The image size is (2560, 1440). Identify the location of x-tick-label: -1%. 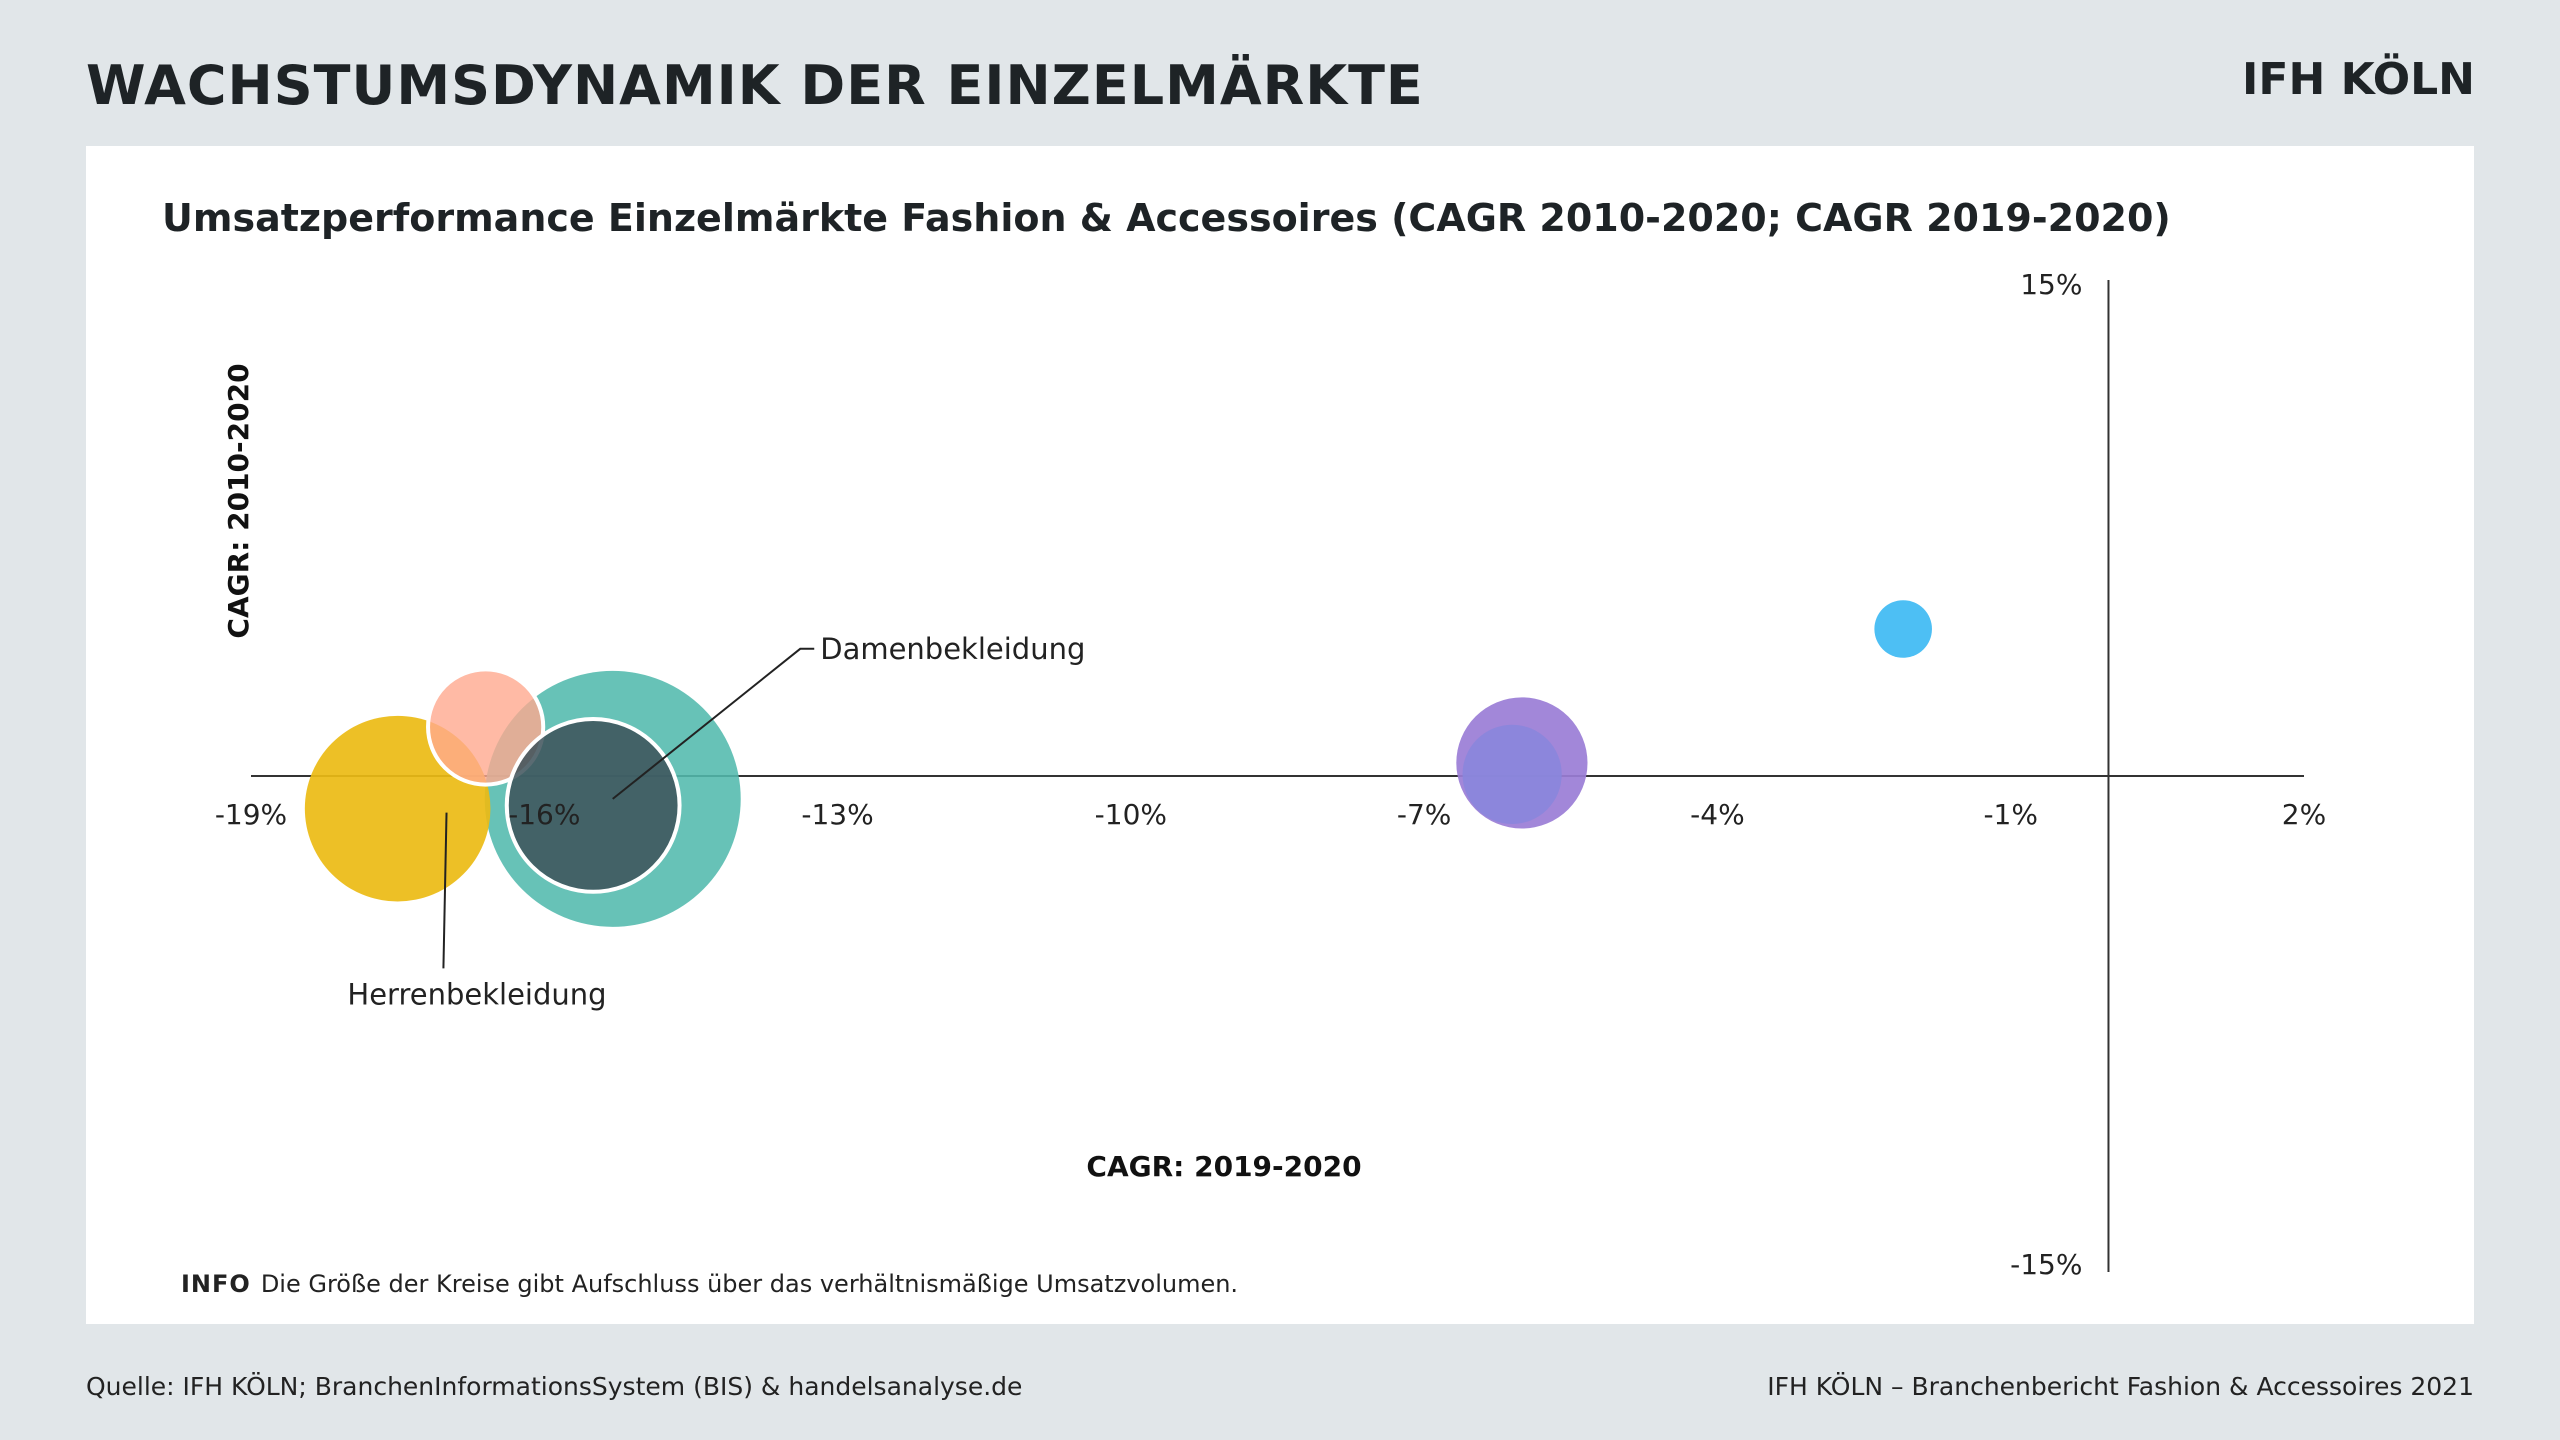
(2010, 814).